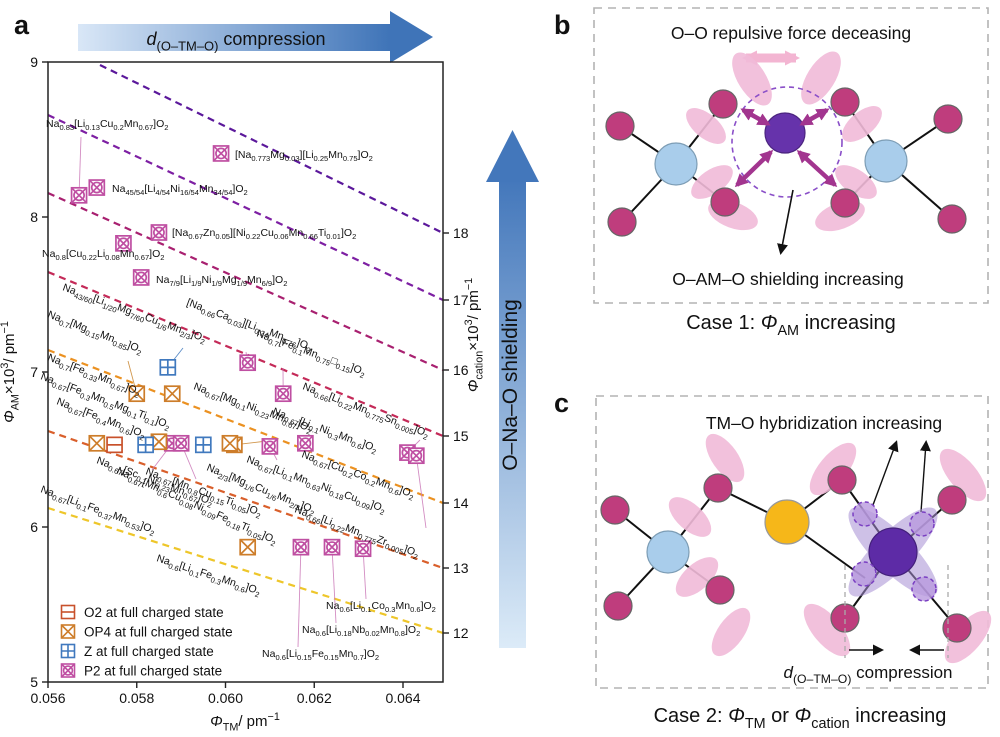 This screenshot has width=1000, height=737. I want to click on x-axis-tick-label: 0.062, so click(314, 698).